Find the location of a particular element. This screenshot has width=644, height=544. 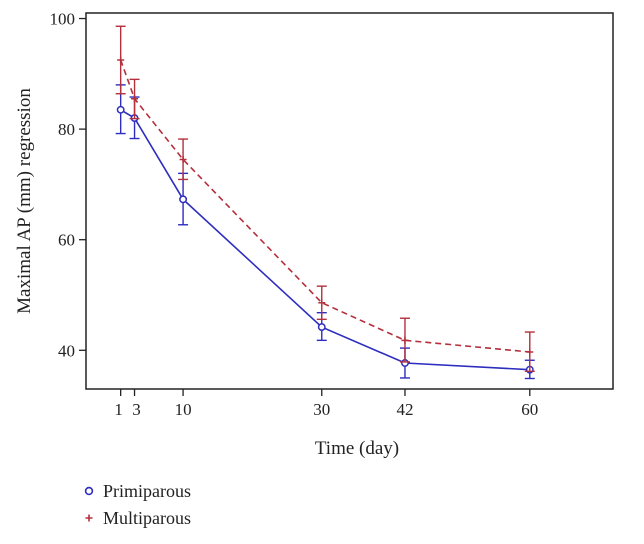

y-axis-label: Maximal AP (mm) regression is located at coordinates (24, 201).